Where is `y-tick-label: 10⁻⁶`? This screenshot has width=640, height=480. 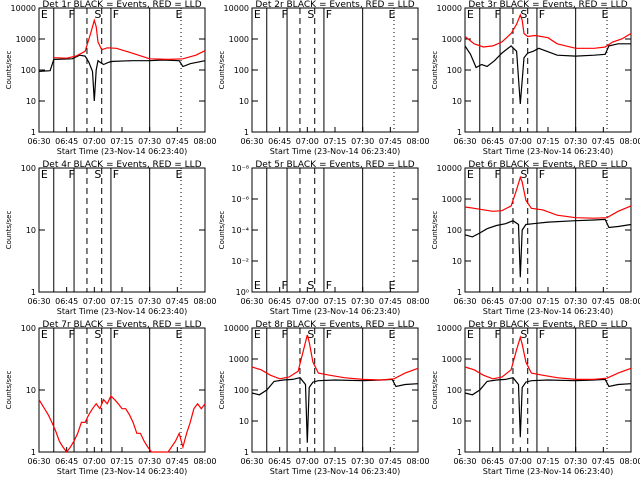 y-tick-label: 10⁻⁶ is located at coordinates (240, 199).